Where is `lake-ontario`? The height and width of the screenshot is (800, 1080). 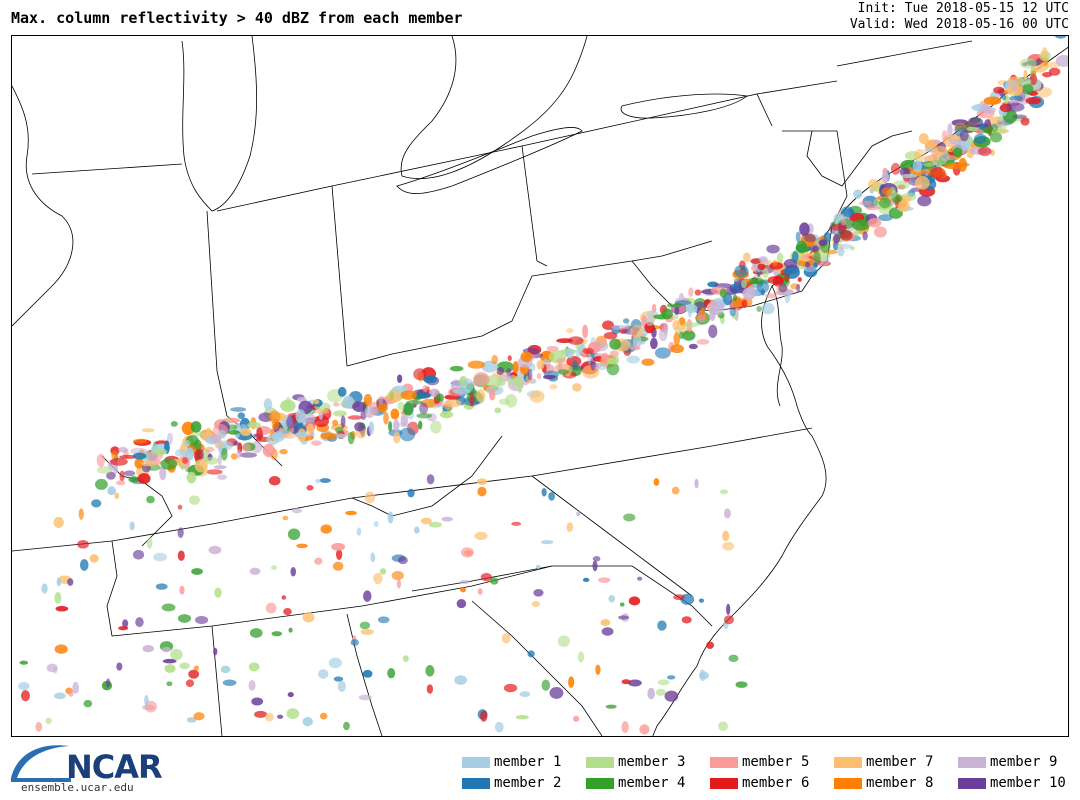
lake-ontario is located at coordinates (684, 106).